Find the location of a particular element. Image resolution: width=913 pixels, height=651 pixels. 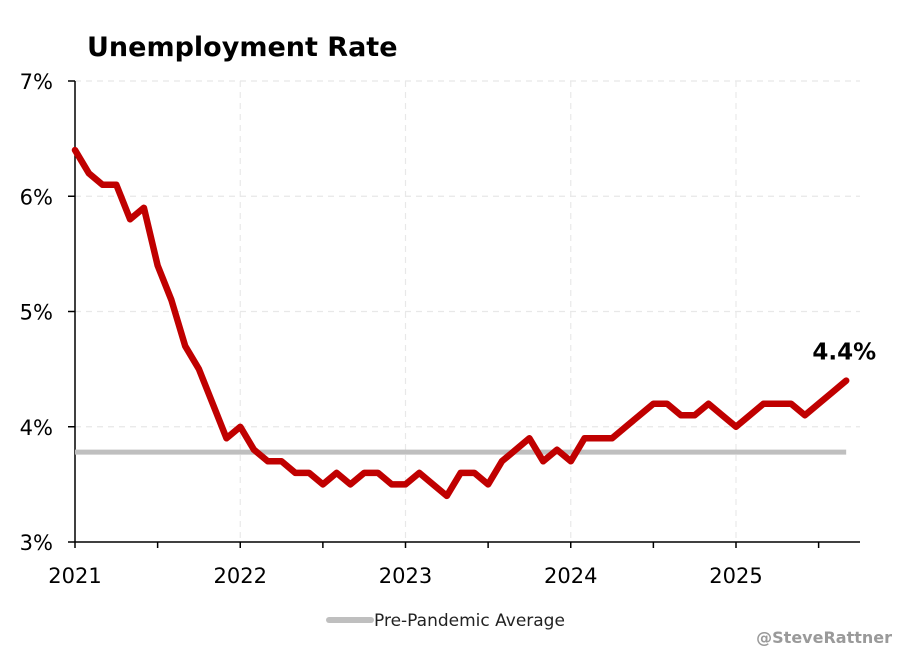

chart-title: Unemployment Rate is located at coordinates (242, 47).